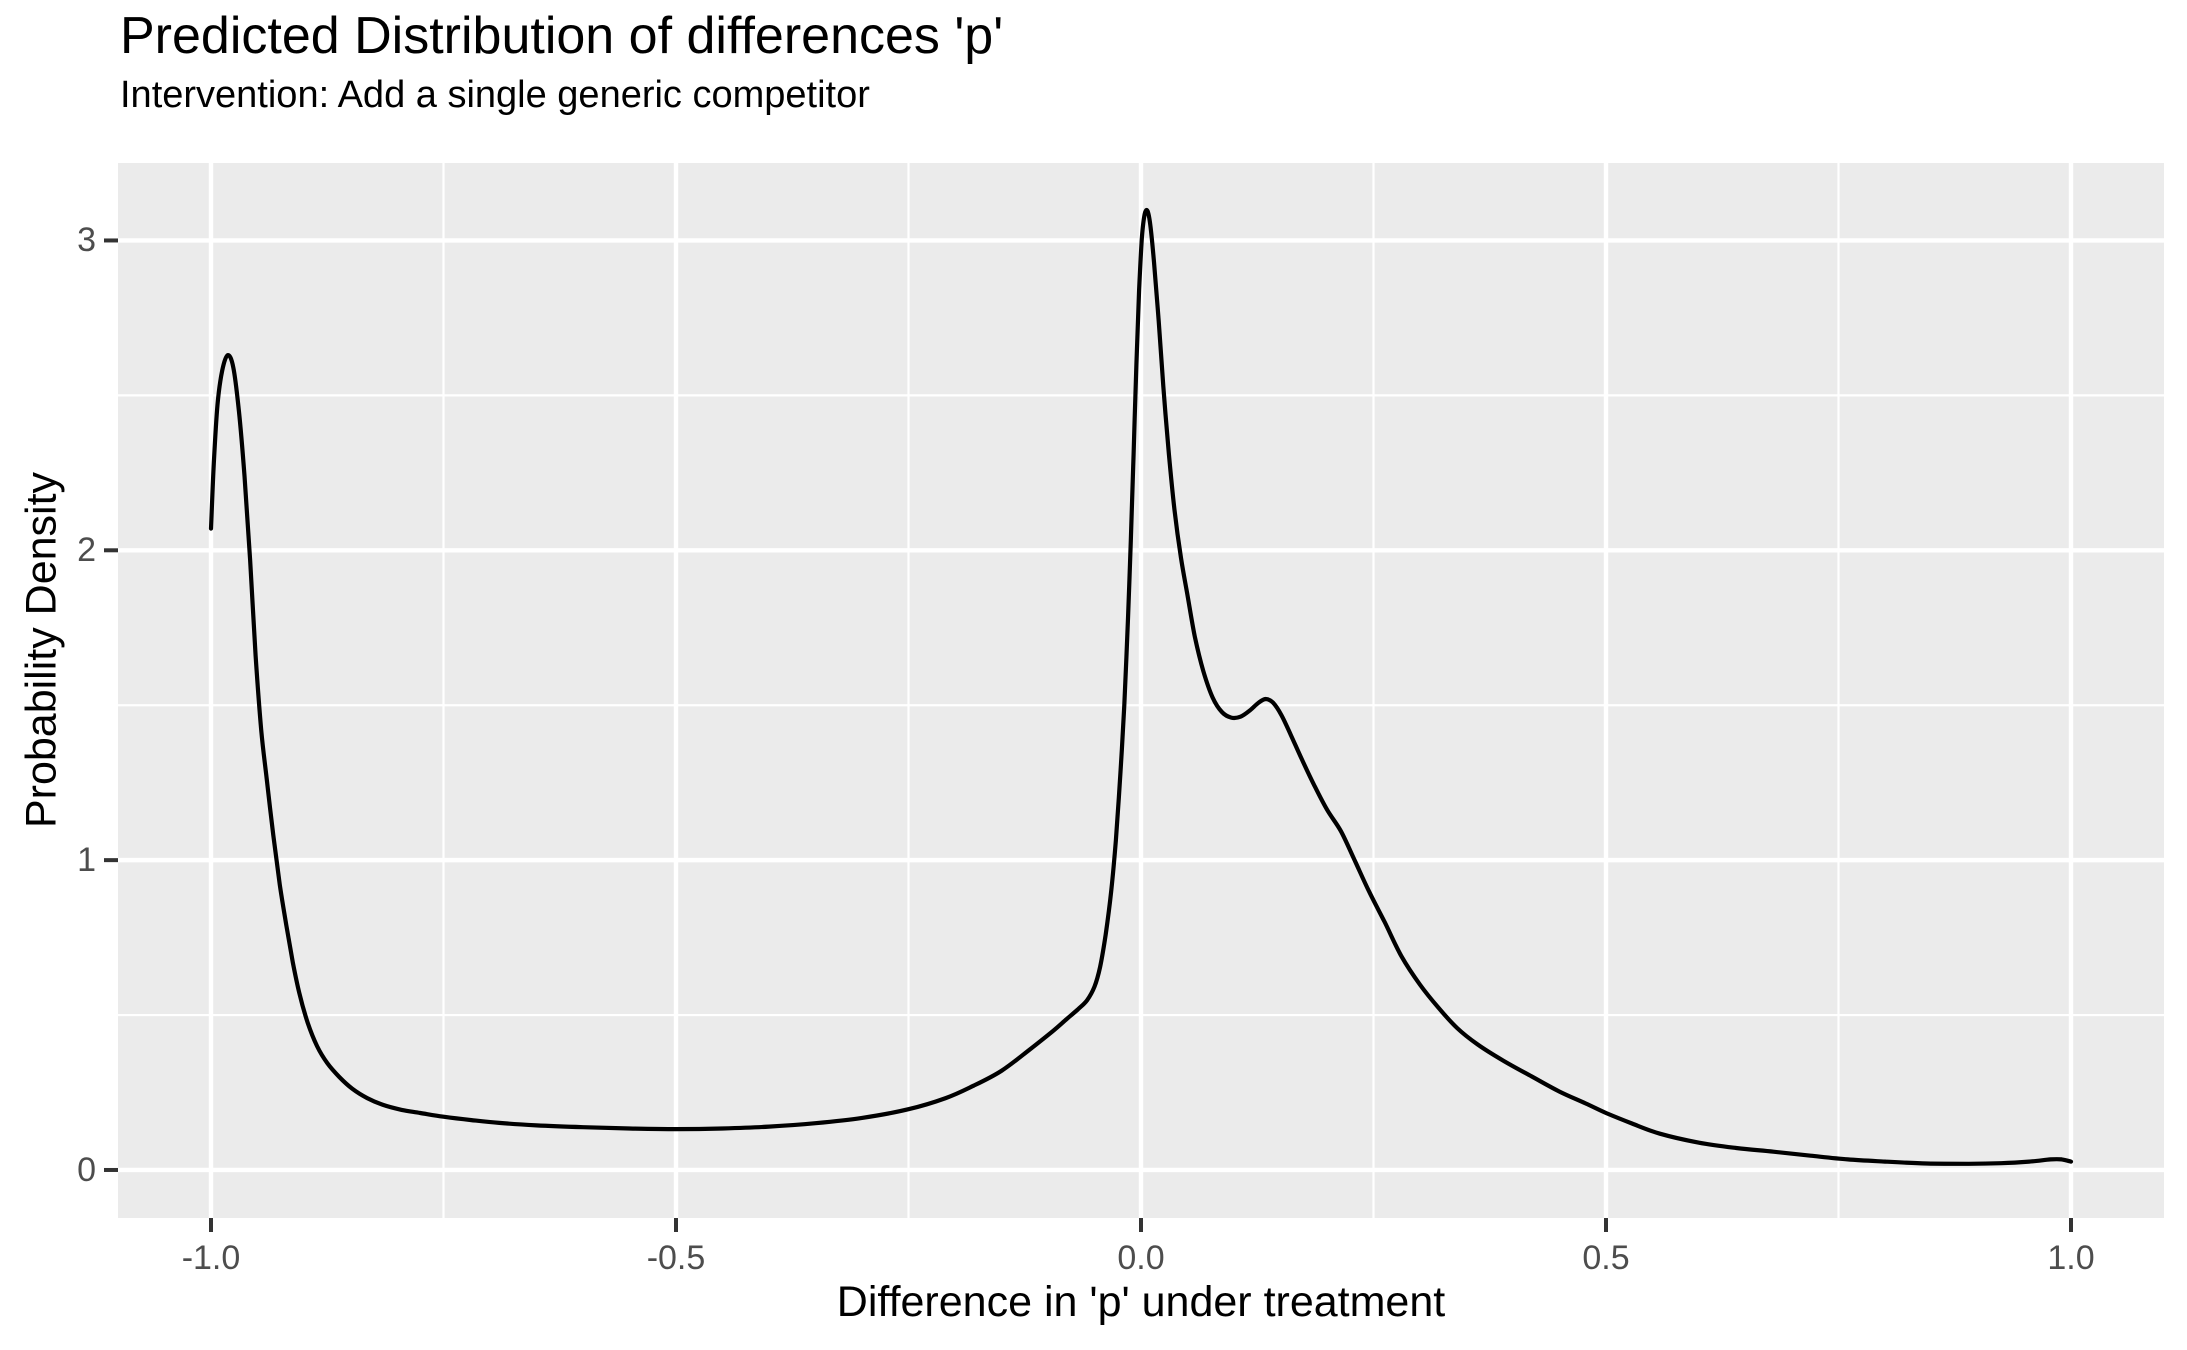 This screenshot has height=1350, width=2187. What do you see at coordinates (1141, 1258) in the screenshot?
I see `x-tick-label: 0.0` at bounding box center [1141, 1258].